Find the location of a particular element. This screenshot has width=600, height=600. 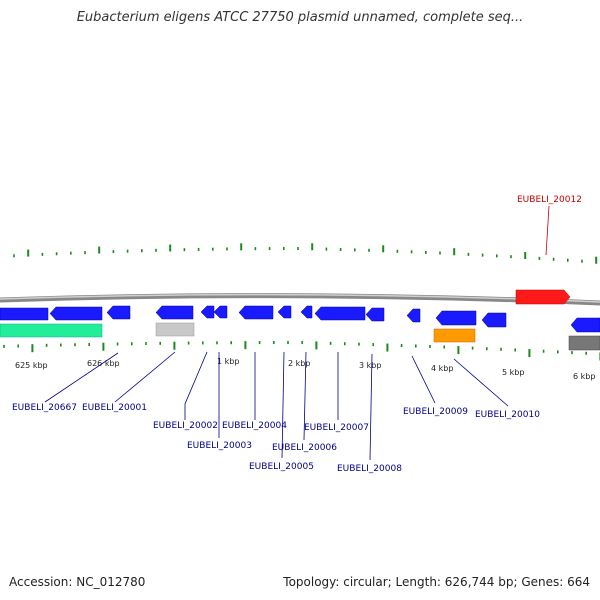

reverse-strand-genes is located at coordinates (300, 319).